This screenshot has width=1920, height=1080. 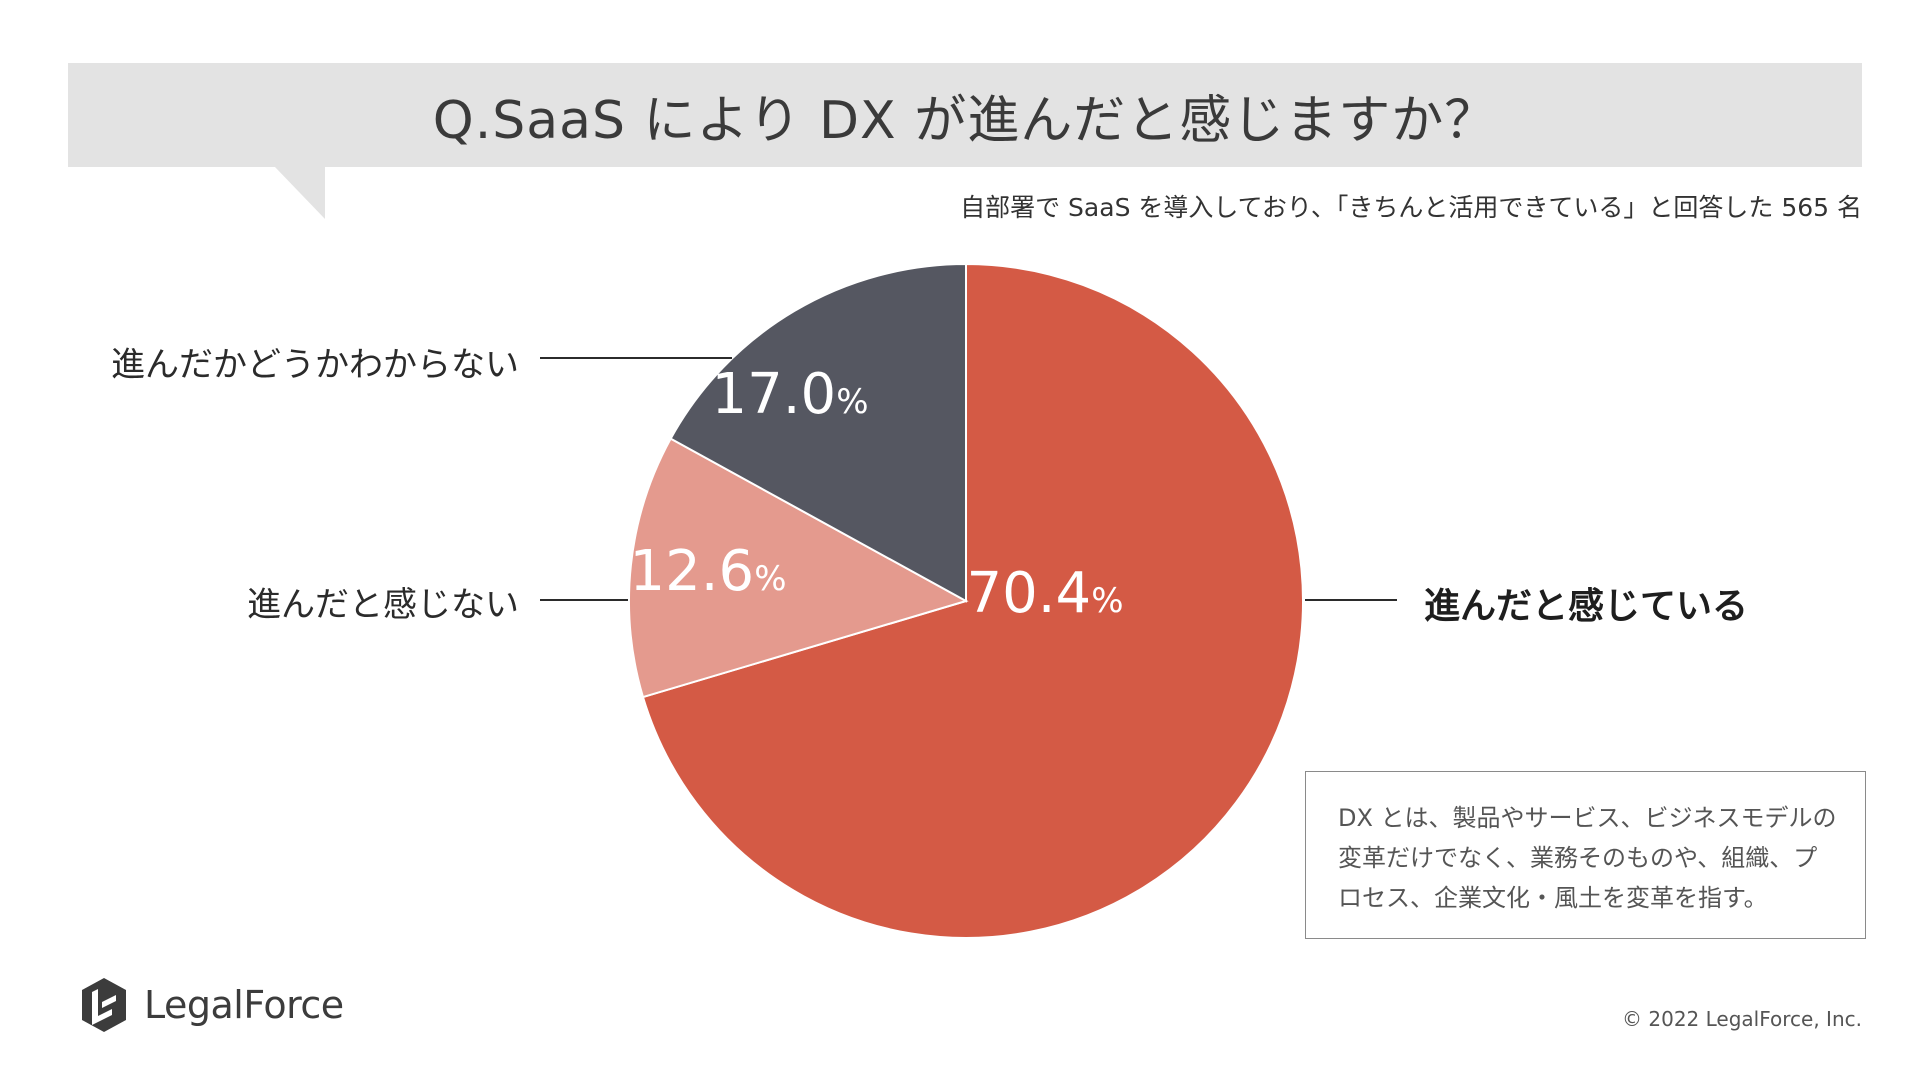 What do you see at coordinates (584, 600) in the screenshot?
I see `leader-line-no` at bounding box center [584, 600].